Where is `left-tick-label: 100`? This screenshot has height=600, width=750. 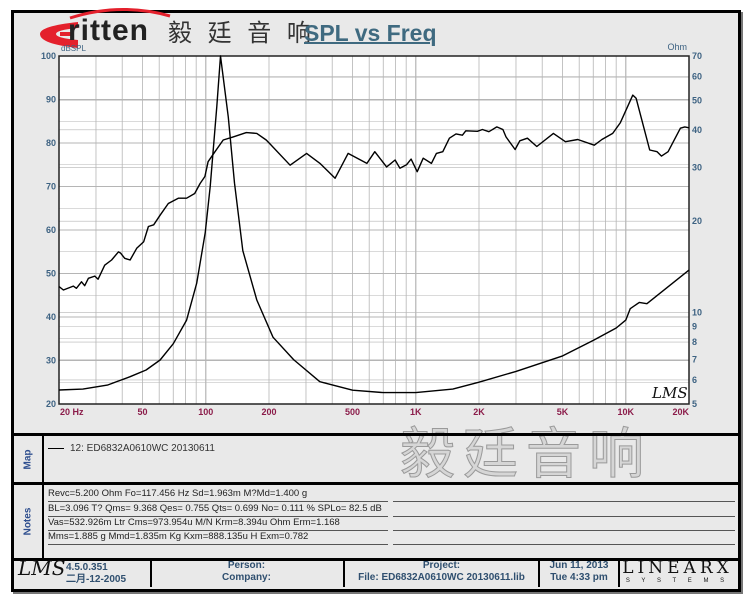 left-tick-label: 100 is located at coordinates (48, 56).